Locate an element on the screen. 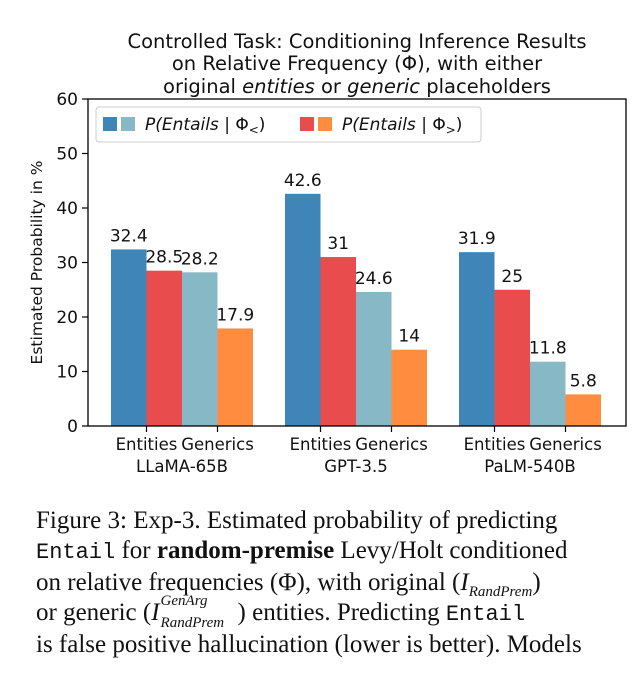 Image resolution: width=644 pixels, height=674 pixels. caption-entail-1: Entail is located at coordinates (76, 552).